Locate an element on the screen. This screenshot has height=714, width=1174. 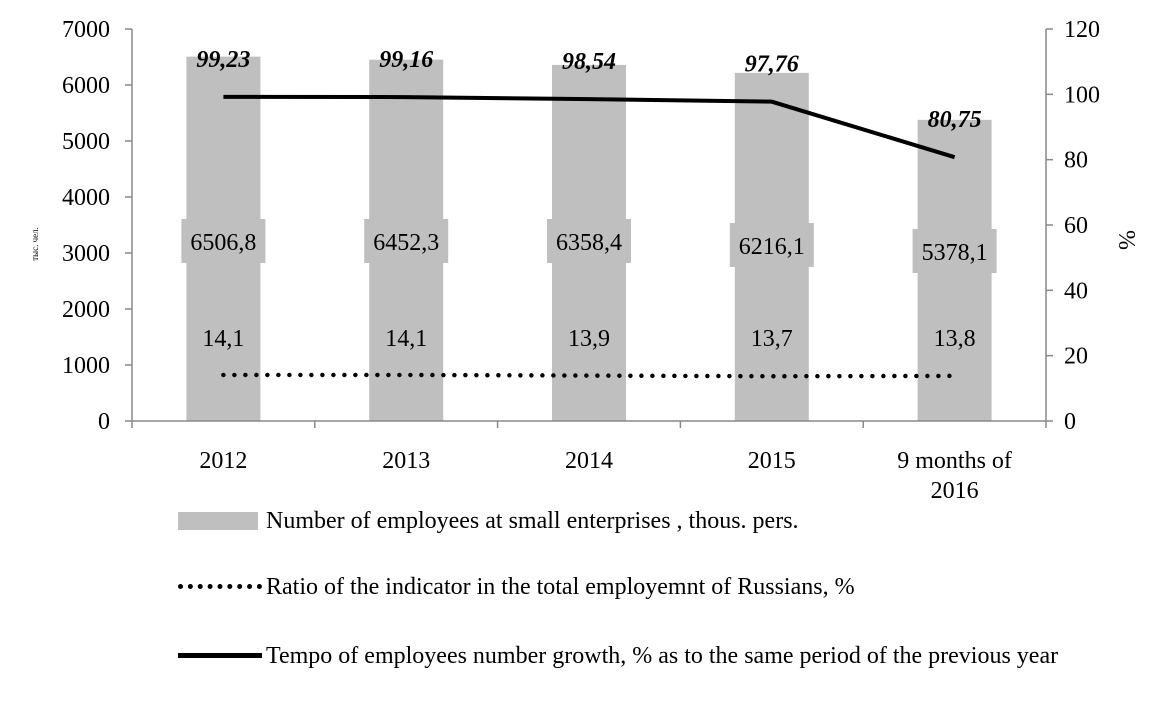
left-tick-label: 1000 is located at coordinates (86, 366).